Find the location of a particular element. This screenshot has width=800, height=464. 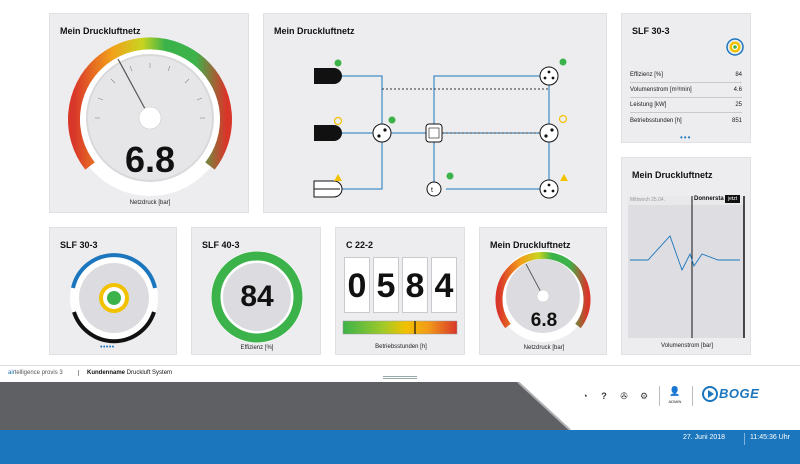

app-brand: airtelligence provis 3 is located at coordinates (35, 373).